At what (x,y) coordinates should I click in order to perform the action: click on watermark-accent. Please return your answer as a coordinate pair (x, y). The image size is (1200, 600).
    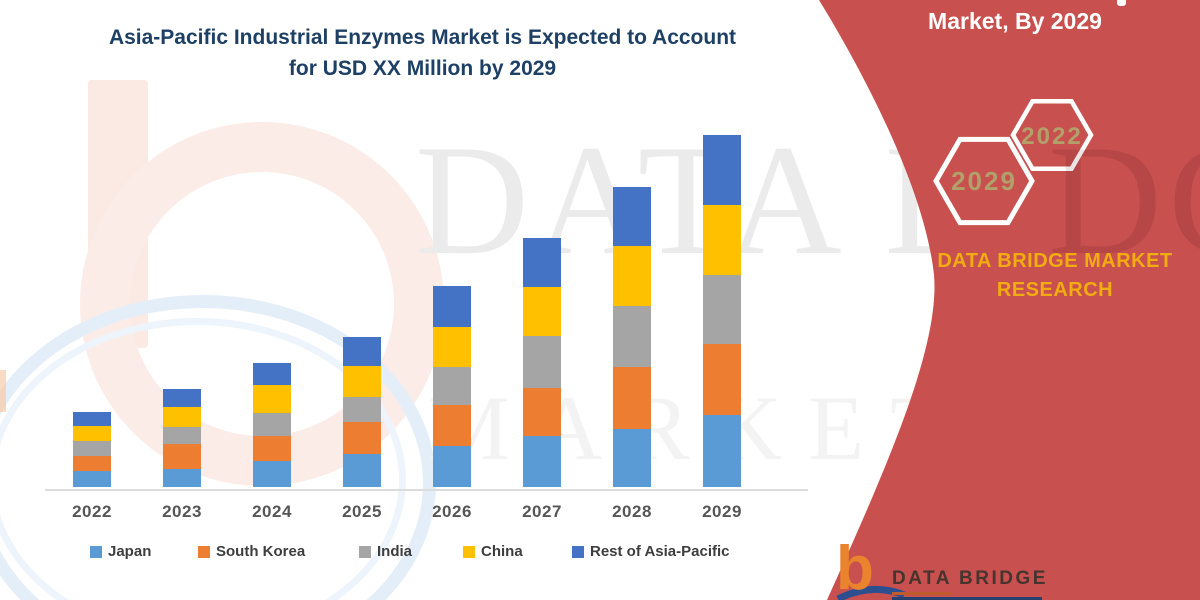
    Looking at the image, I should click on (3, 391).